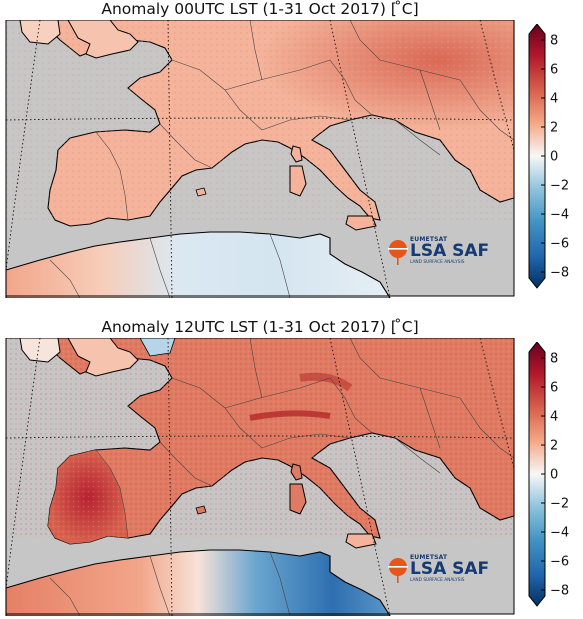  Describe the element at coordinates (260, 327) in the screenshot. I see `panel-2-title: Anomaly 12UTC LST (1-31 Oct 2017) [ ̊C]` at that location.